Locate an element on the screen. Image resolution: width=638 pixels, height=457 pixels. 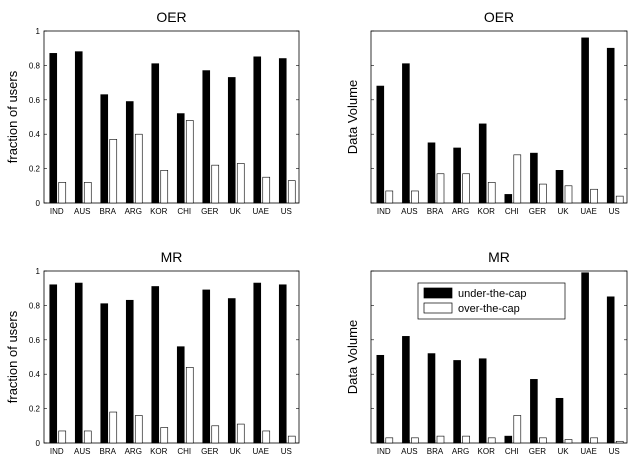
legend-label-over-the-cap: over-the-cap is located at coordinates (489, 309).